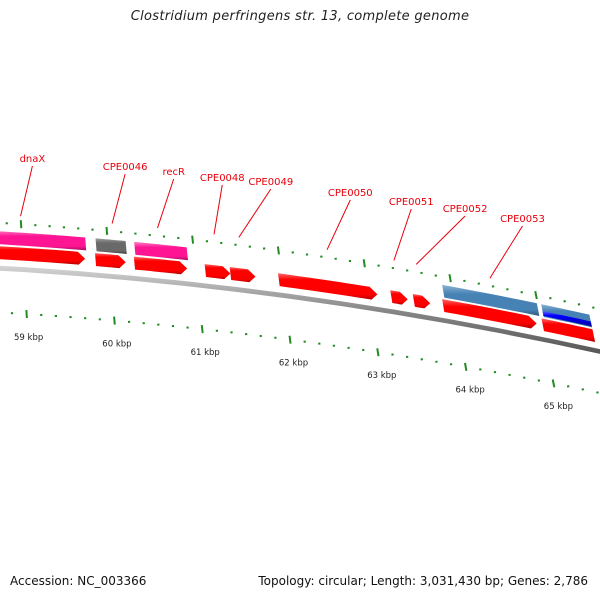 The image size is (600, 600). Describe the element at coordinates (411, 202) in the screenshot. I see `gene-label: CPE0051` at that location.